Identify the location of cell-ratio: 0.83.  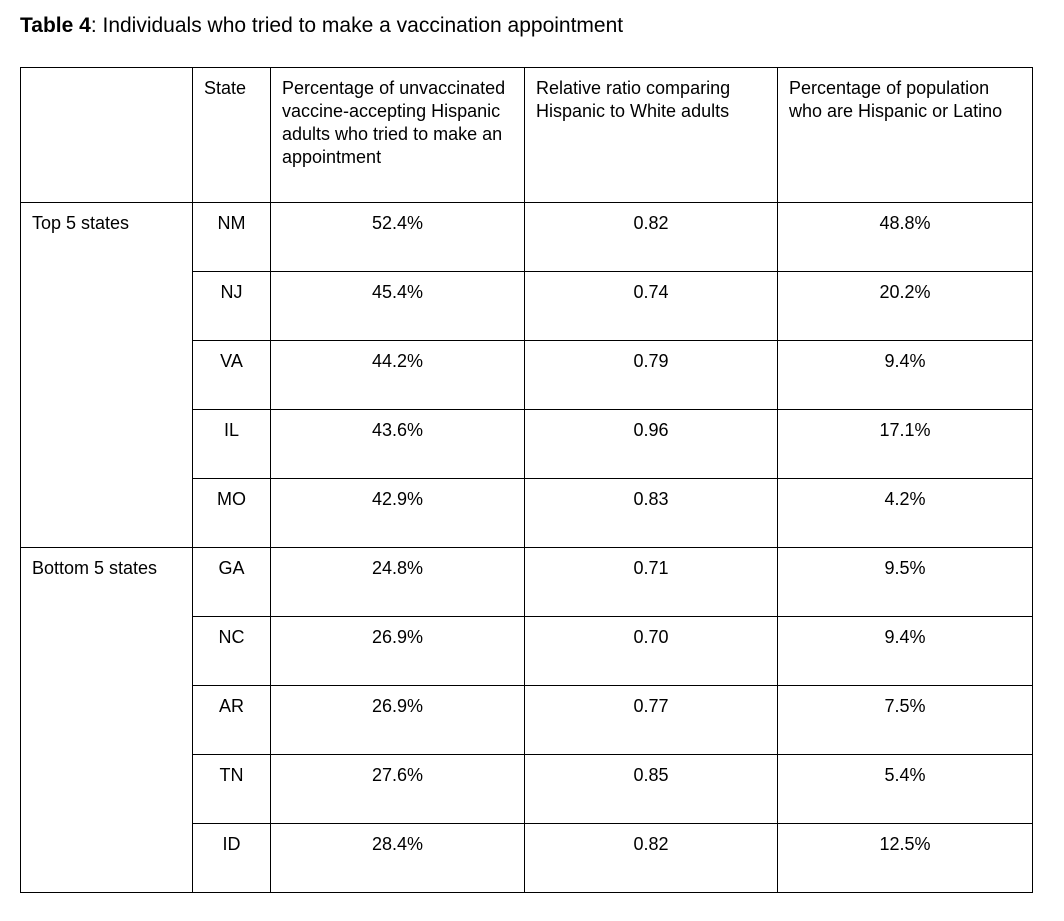
(651, 513).